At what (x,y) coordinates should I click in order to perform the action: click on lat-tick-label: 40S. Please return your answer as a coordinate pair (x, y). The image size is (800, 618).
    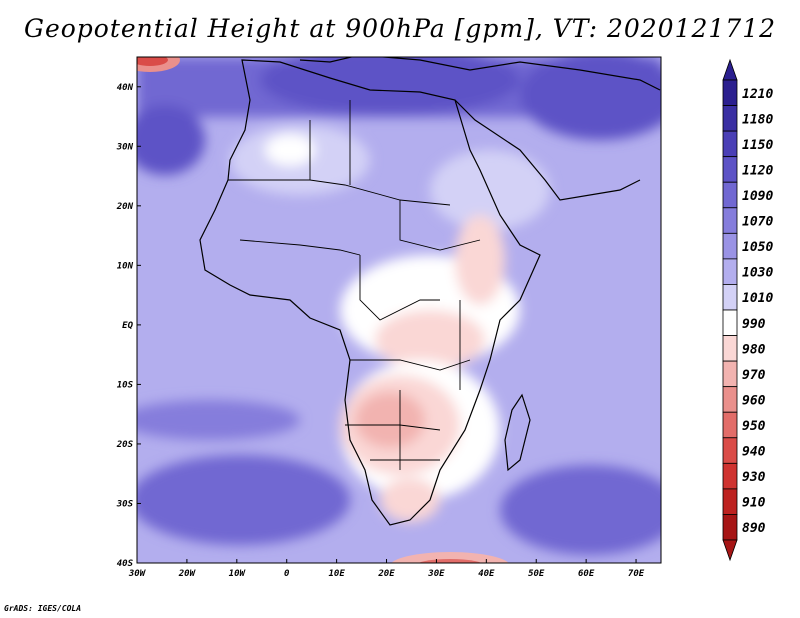
    Looking at the image, I should click on (125, 564).